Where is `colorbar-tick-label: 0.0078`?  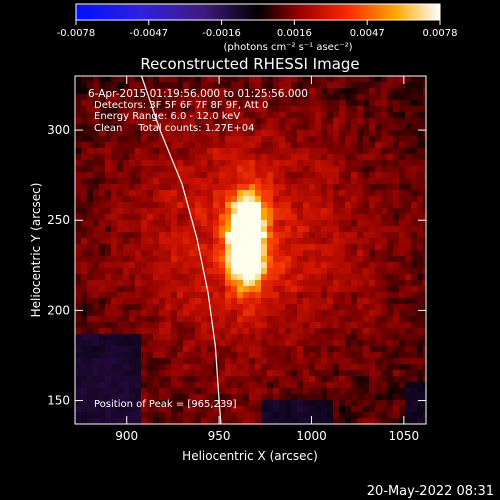 colorbar-tick-label: 0.0078 is located at coordinates (440, 33).